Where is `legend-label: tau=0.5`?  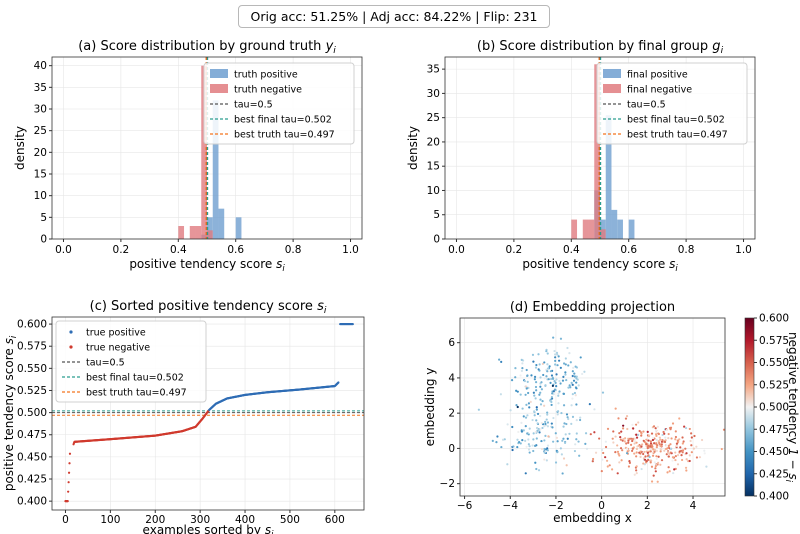
legend-label: tau=0.5 is located at coordinates (105, 363).